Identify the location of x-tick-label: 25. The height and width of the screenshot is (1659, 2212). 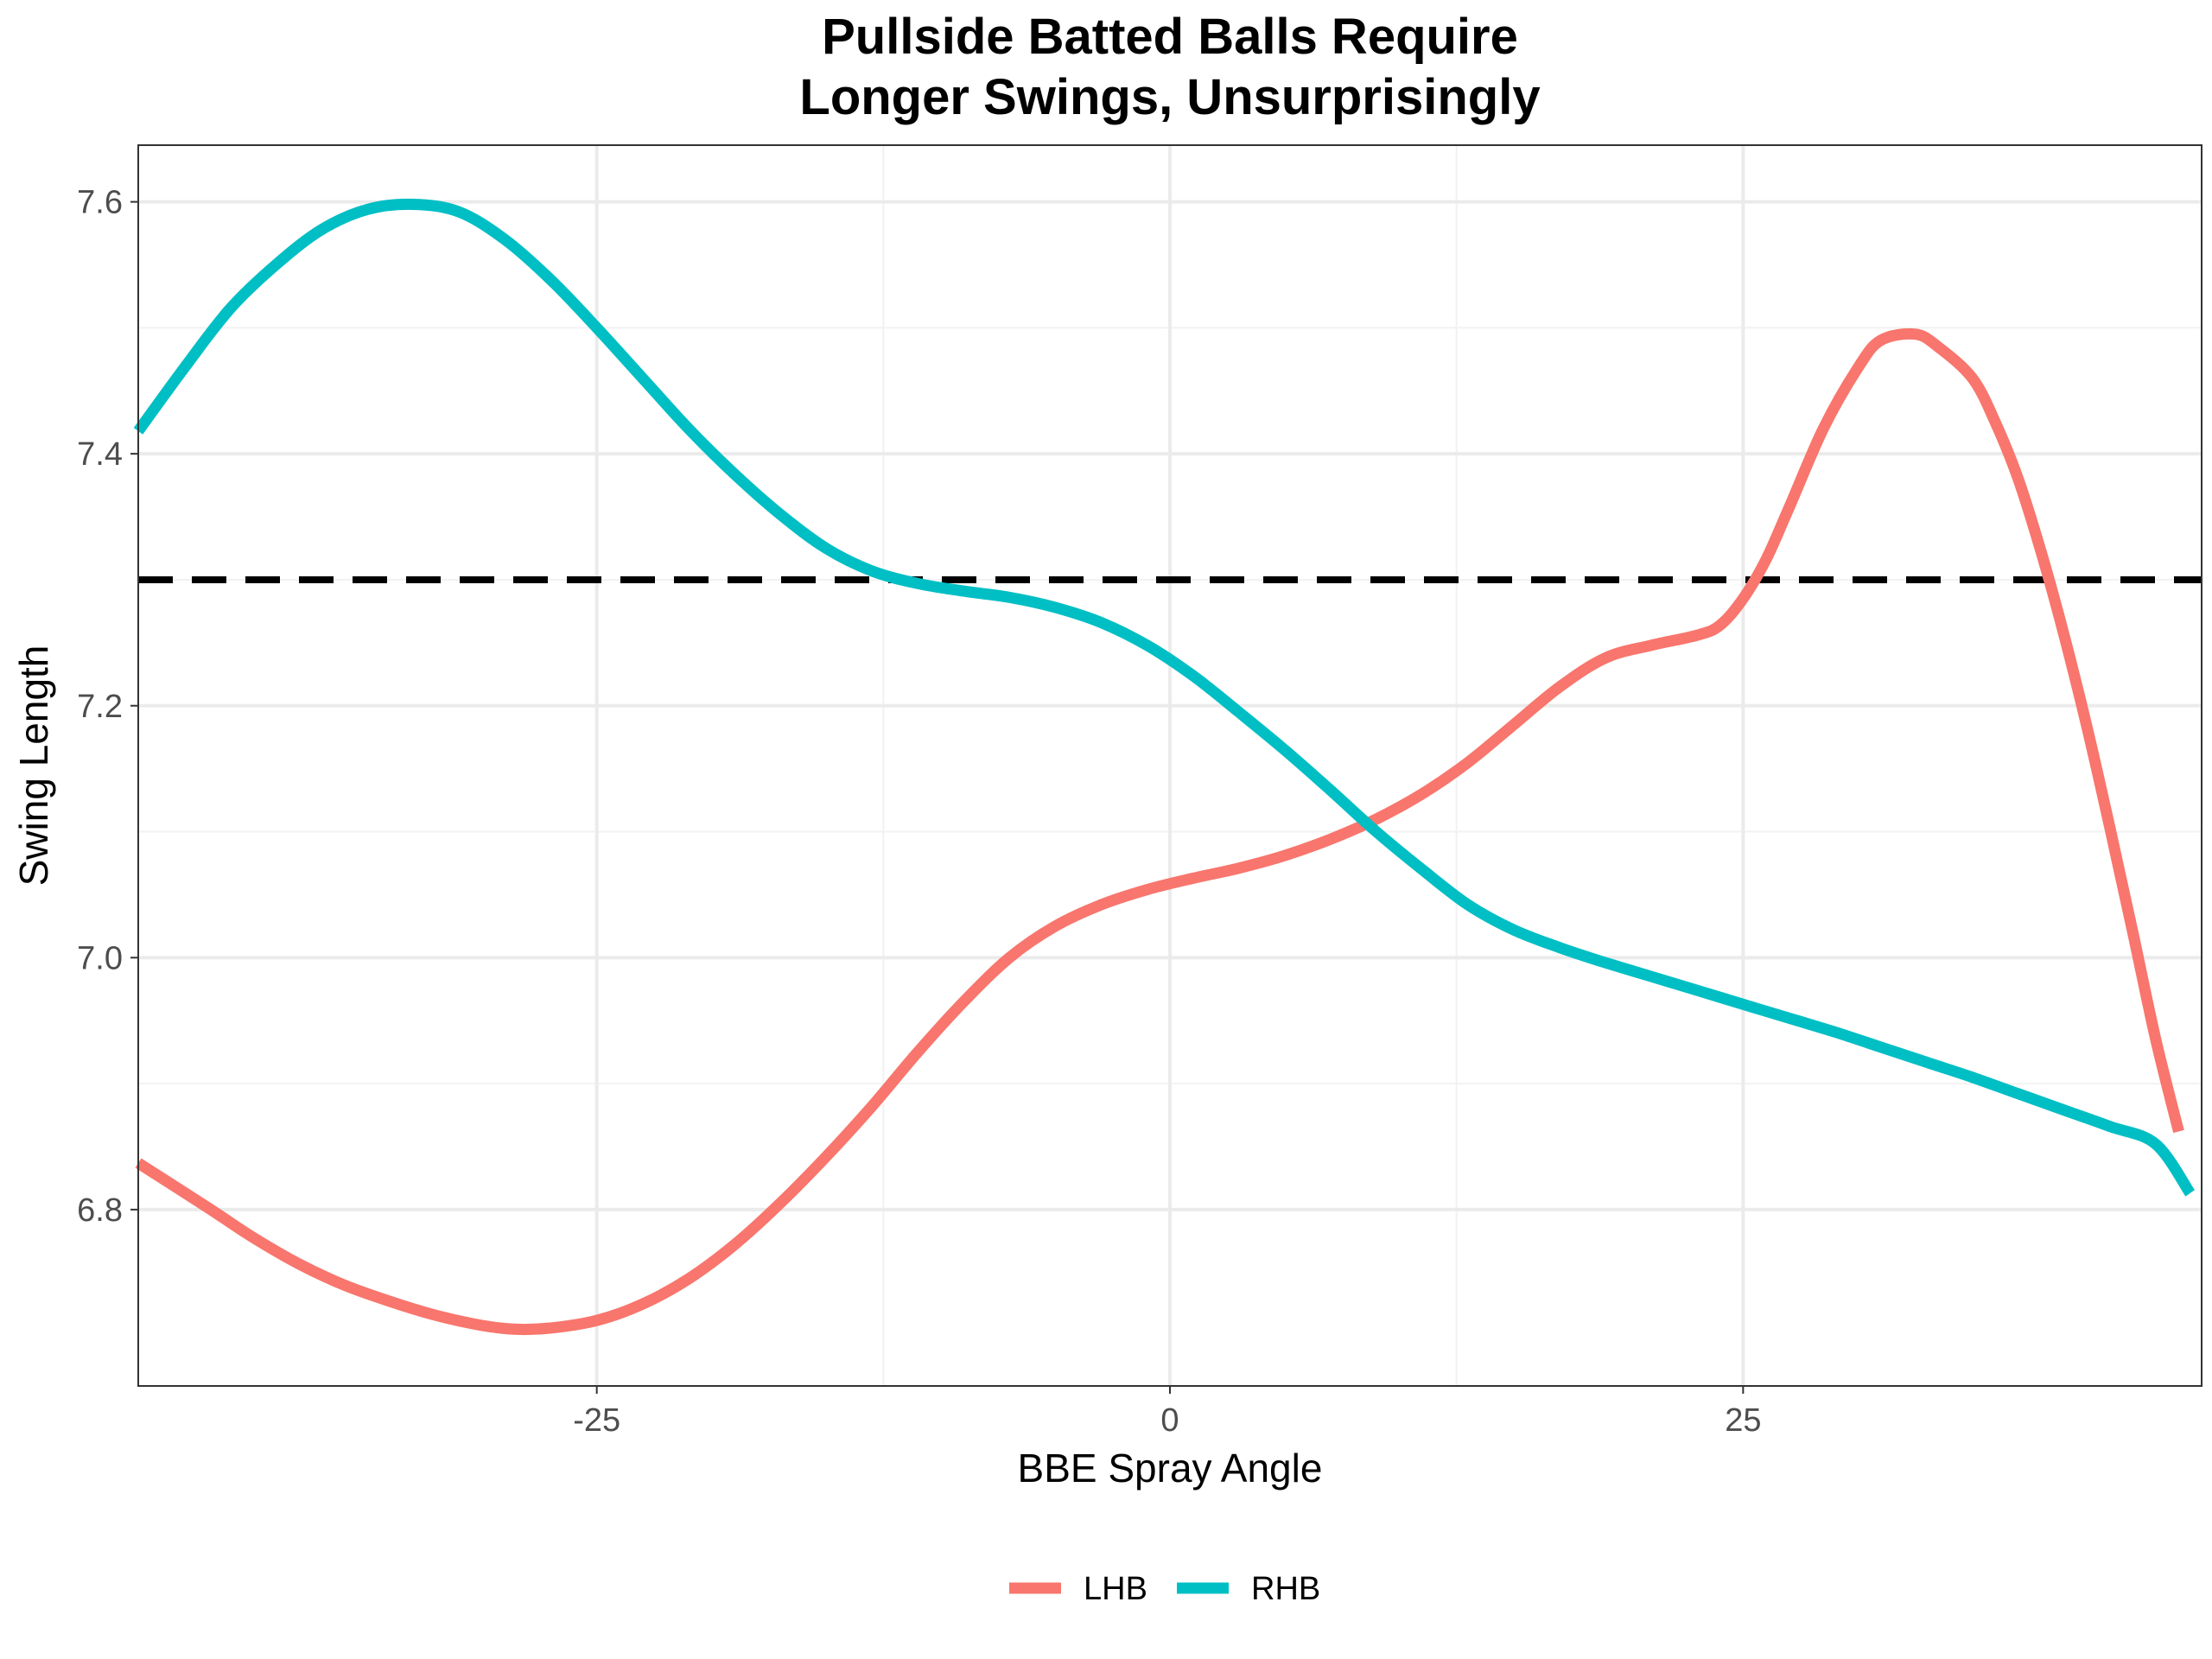
(1743, 1420).